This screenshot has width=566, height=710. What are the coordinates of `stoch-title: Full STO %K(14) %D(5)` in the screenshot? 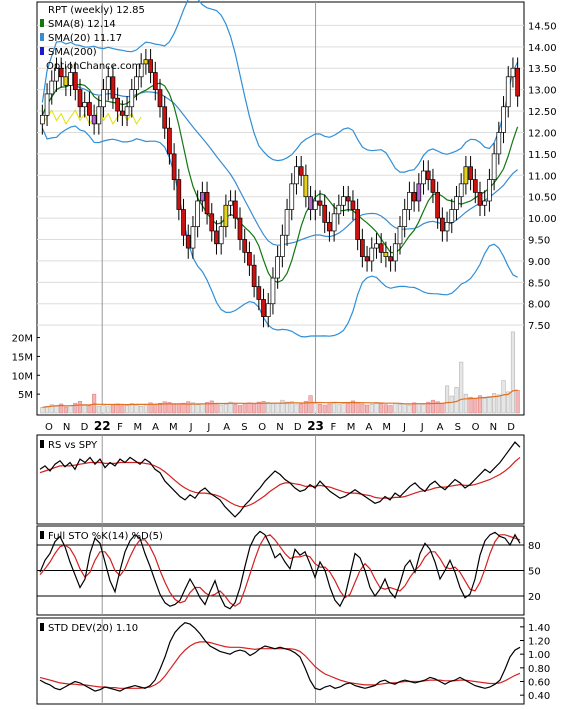 It's located at (101, 536).